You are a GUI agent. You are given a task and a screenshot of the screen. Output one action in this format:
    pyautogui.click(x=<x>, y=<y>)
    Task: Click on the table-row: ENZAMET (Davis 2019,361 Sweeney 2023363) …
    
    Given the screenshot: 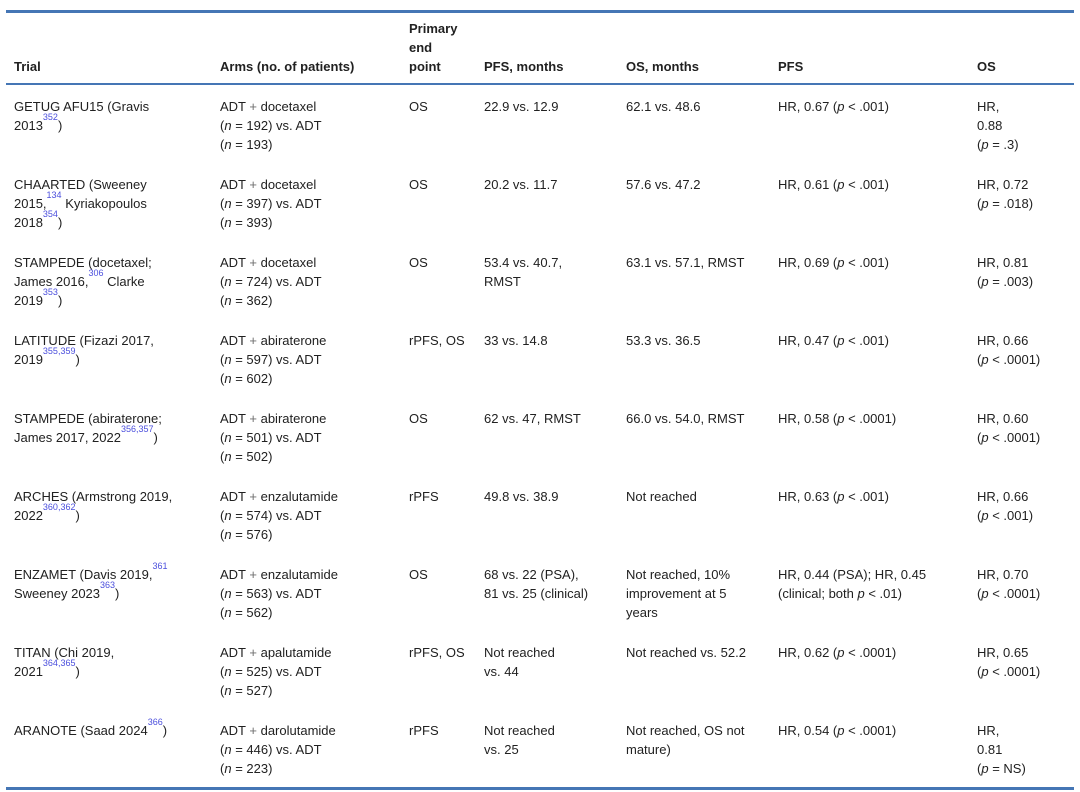 What is the action you would take?
    pyautogui.click(x=540, y=592)
    